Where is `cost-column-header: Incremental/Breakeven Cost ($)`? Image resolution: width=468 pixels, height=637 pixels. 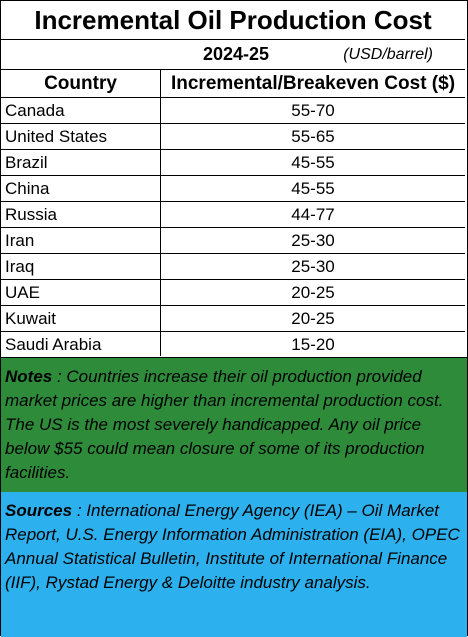 cost-column-header: Incremental/Breakeven Cost ($) is located at coordinates (313, 83).